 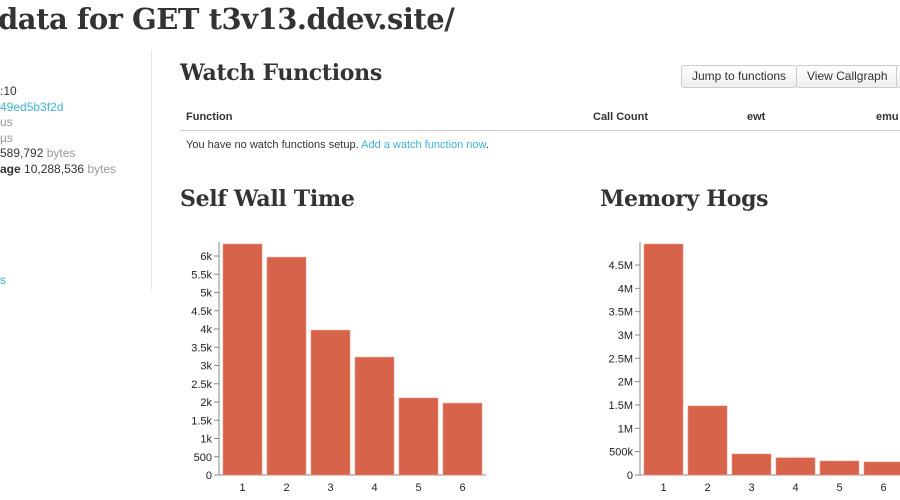 I want to click on y-tick-label: 4M, so click(x=625, y=289).